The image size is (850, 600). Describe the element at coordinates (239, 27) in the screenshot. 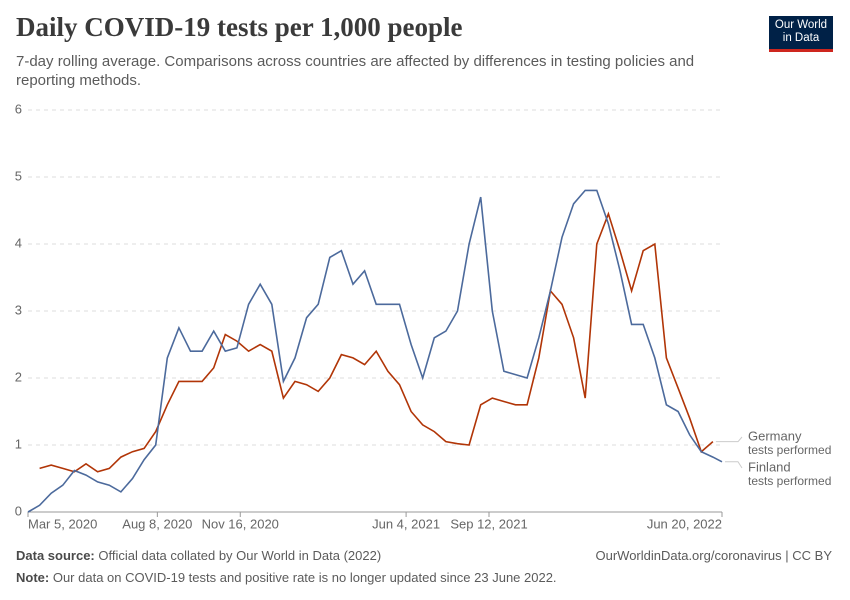

I see `chart-title: Daily COVID-19 tests per 1,000 people` at that location.